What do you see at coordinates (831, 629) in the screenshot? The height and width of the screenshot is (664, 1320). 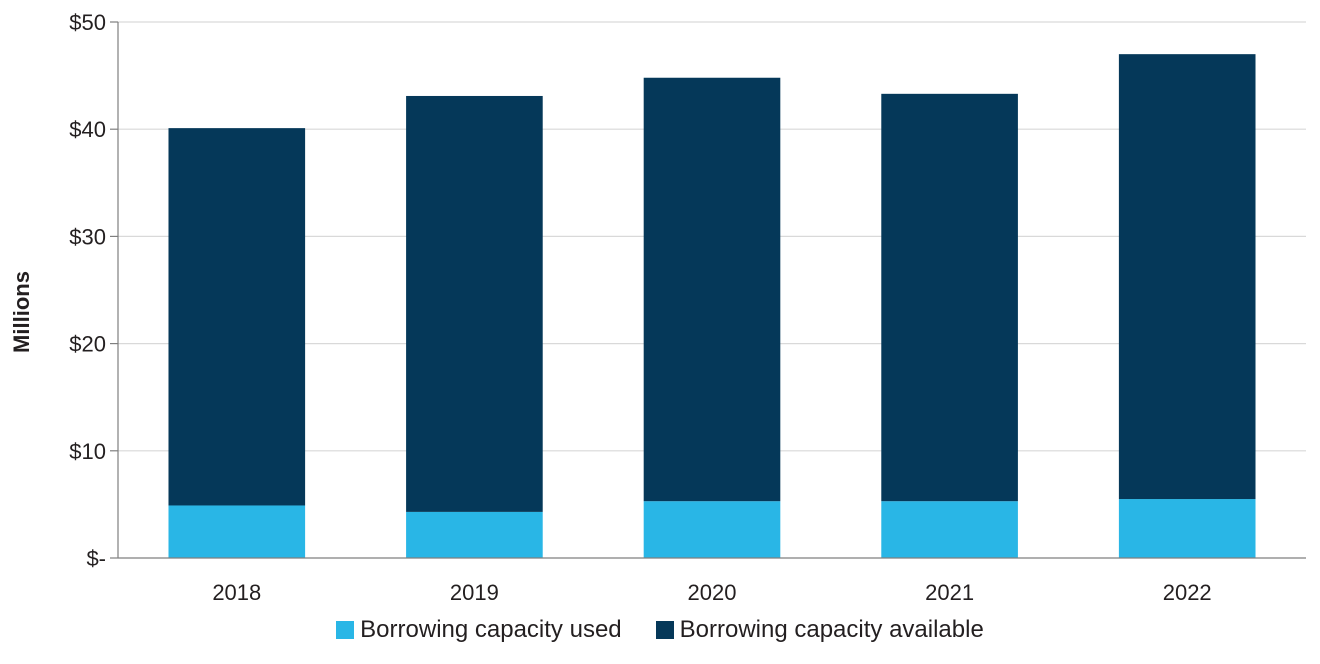 I see `legend-label-available: Borrowing capacity available` at bounding box center [831, 629].